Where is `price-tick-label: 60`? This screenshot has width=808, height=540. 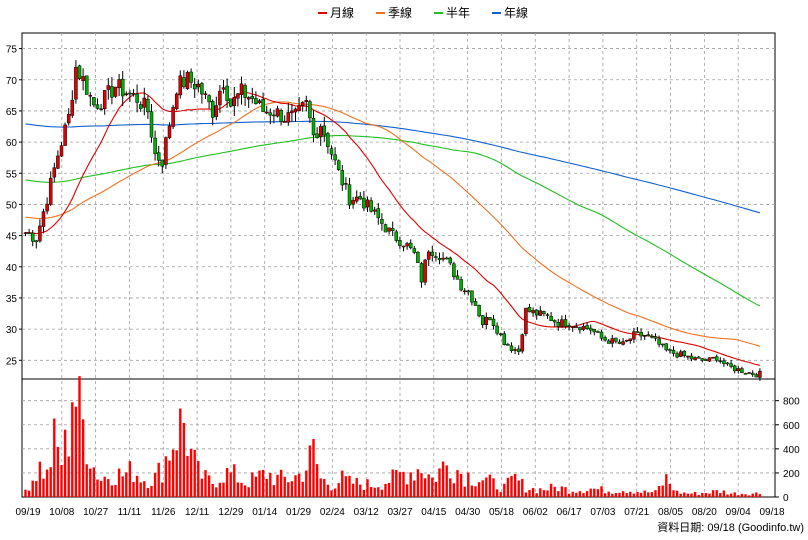 price-tick-label: 60 is located at coordinates (12, 143).